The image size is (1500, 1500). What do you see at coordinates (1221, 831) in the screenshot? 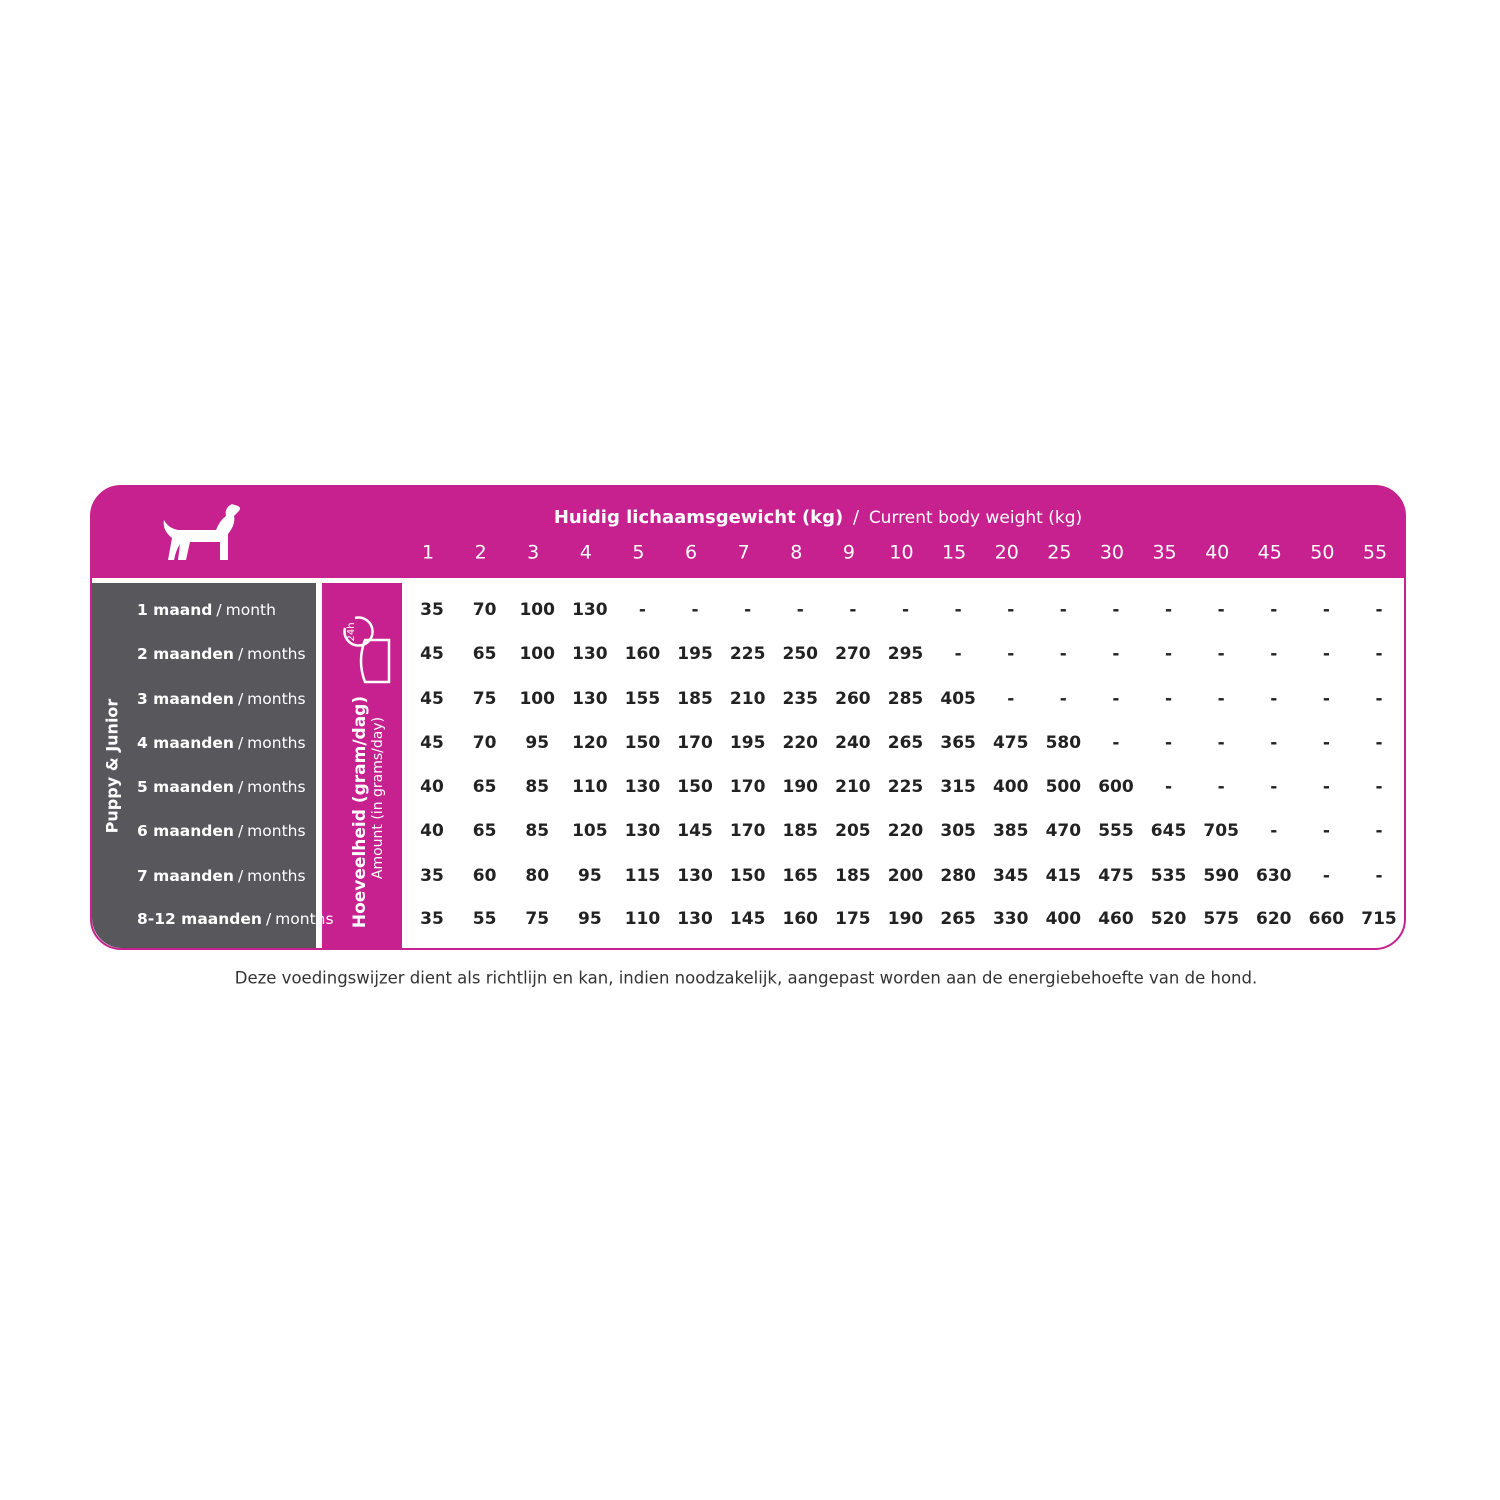
I see `amount-cell: 705` at bounding box center [1221, 831].